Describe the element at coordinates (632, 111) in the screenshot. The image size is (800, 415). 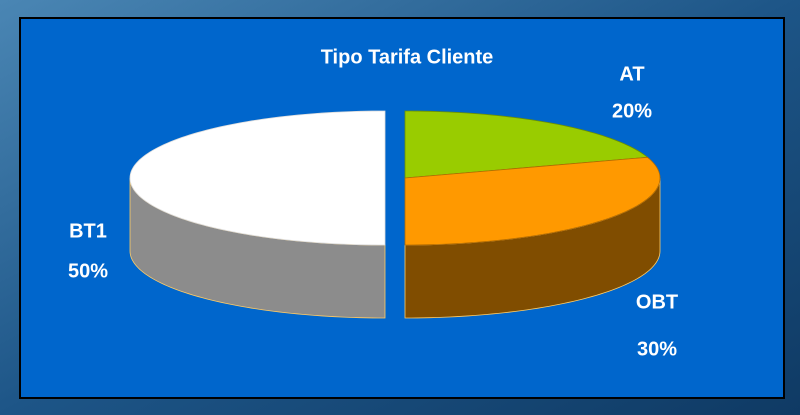
I see `slice-value-label: 20%` at that location.